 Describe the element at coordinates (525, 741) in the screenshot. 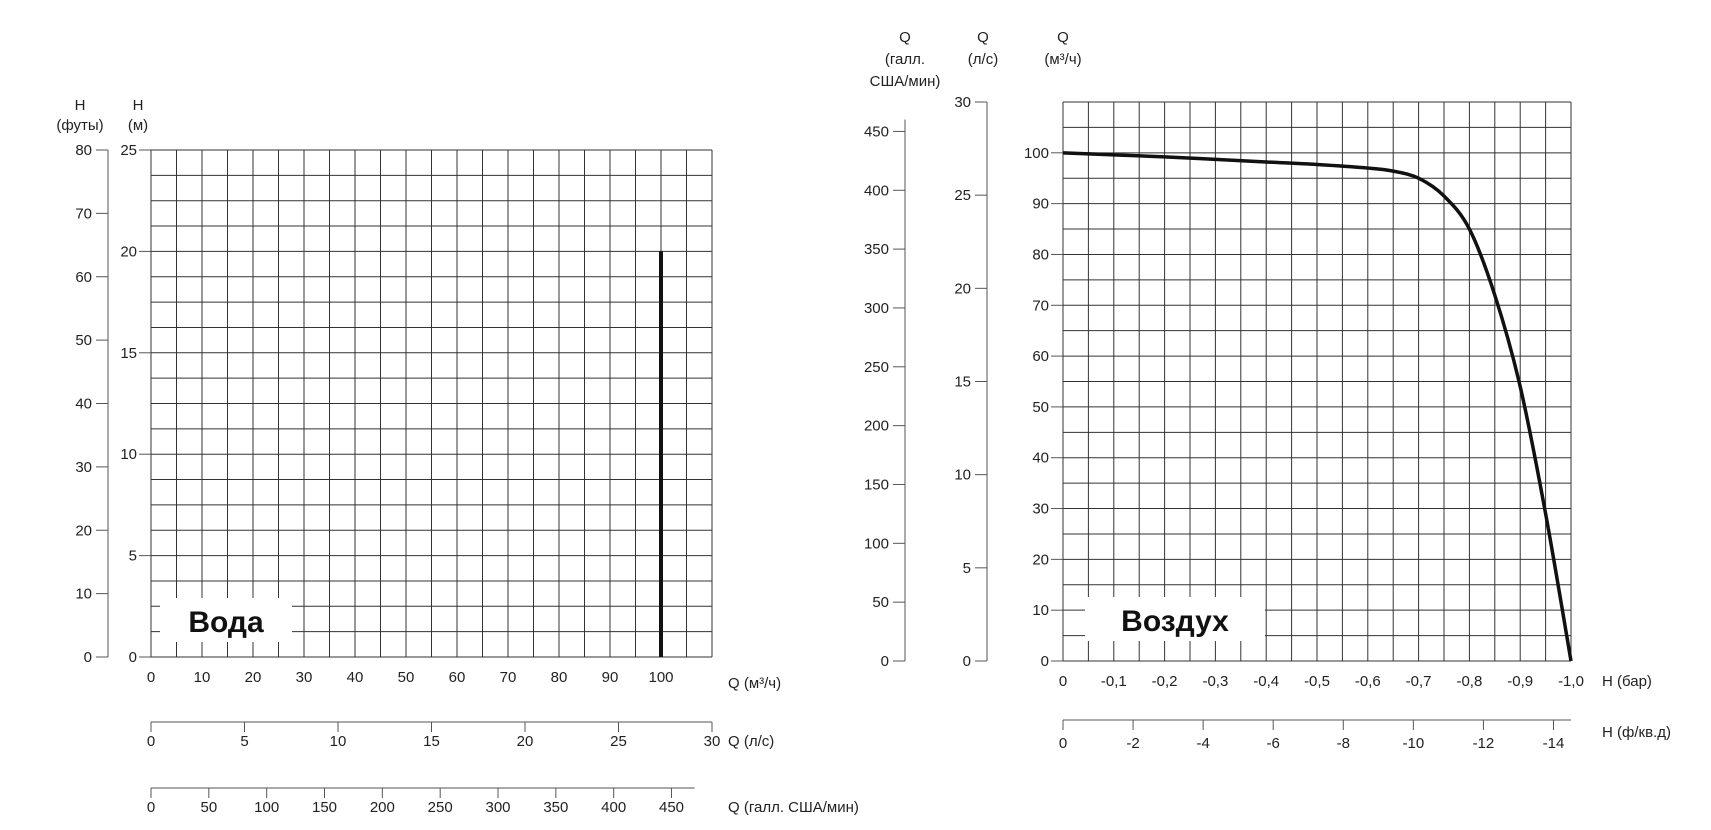

I see `x-tick-label-ls: 20` at that location.